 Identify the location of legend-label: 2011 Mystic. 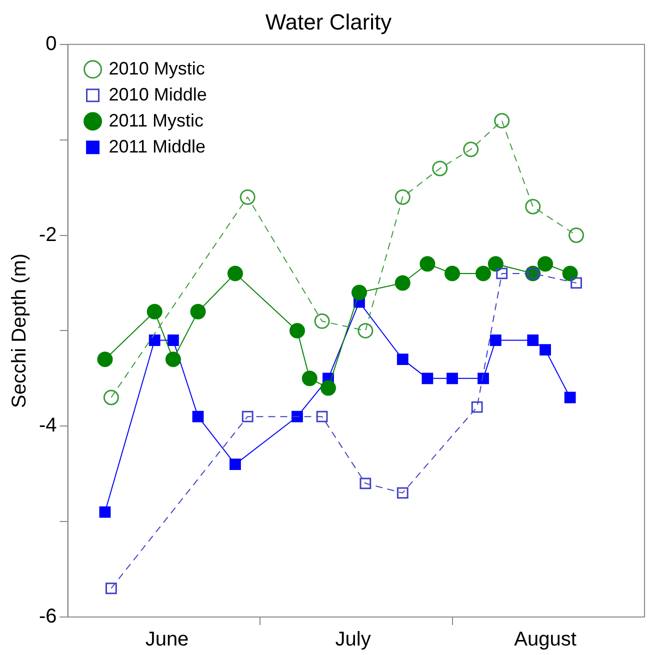
(156, 120).